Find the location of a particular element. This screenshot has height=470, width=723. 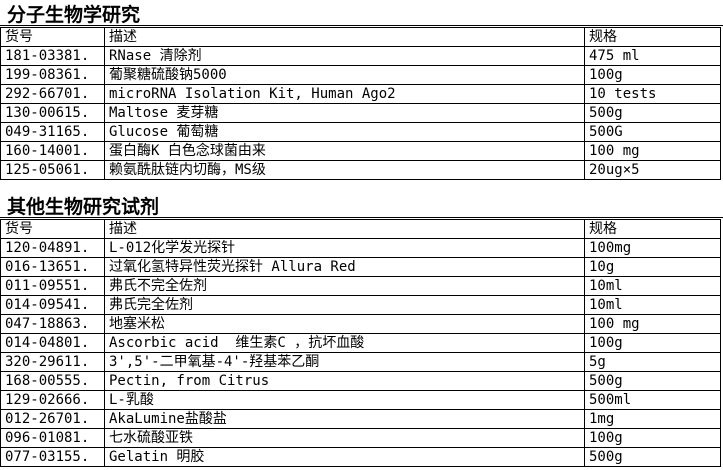

table-row: 125-05061. 赖氨酰肽链内切酶，MS级 20ug×5 is located at coordinates (360, 170).